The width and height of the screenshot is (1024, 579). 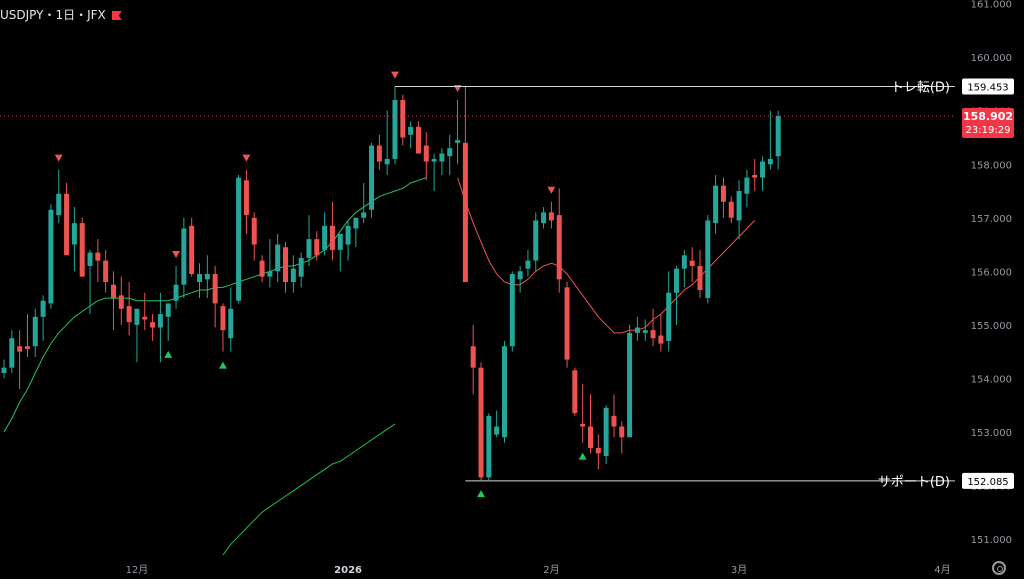 I want to click on settings-icon, so click(x=999, y=568).